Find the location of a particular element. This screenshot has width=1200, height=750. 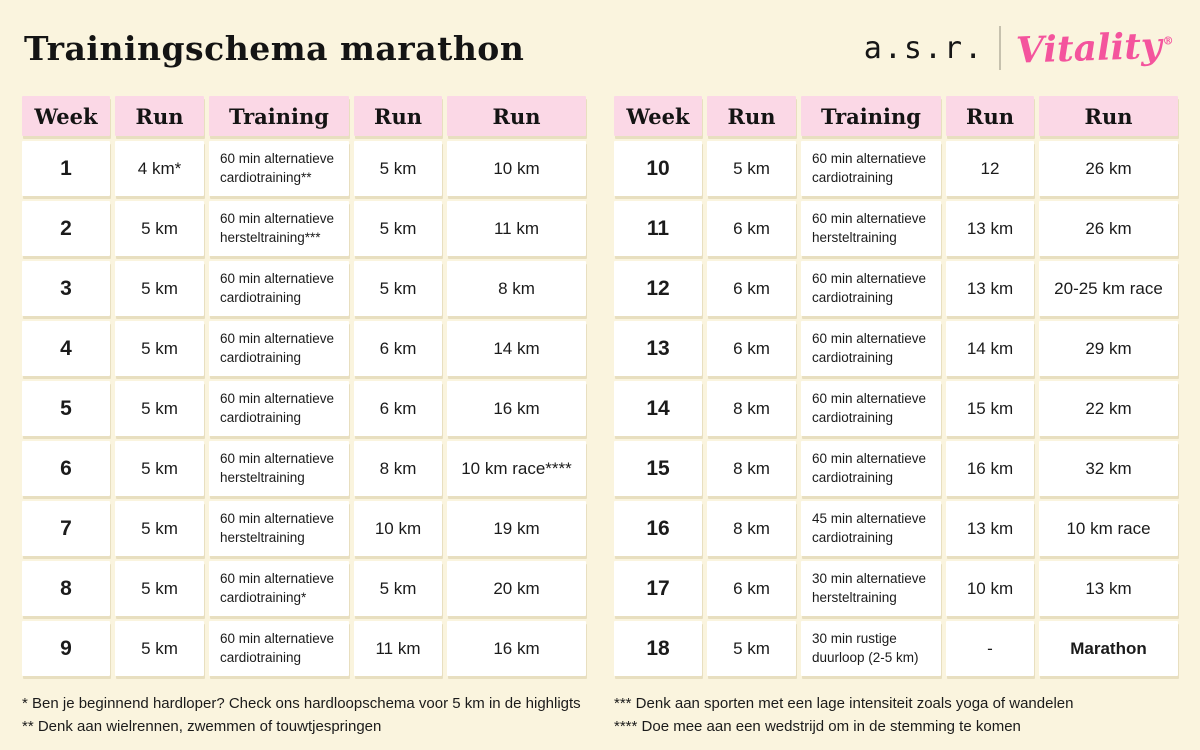

table-cell-run: 32 km is located at coordinates (1108, 468).